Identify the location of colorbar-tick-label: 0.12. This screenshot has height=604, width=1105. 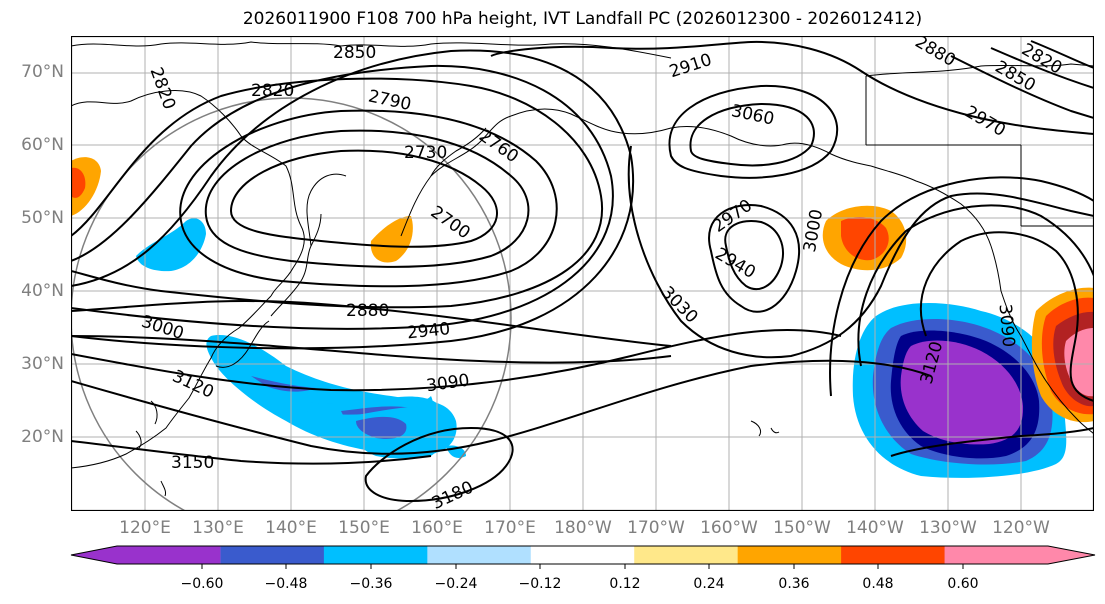
(625, 584).